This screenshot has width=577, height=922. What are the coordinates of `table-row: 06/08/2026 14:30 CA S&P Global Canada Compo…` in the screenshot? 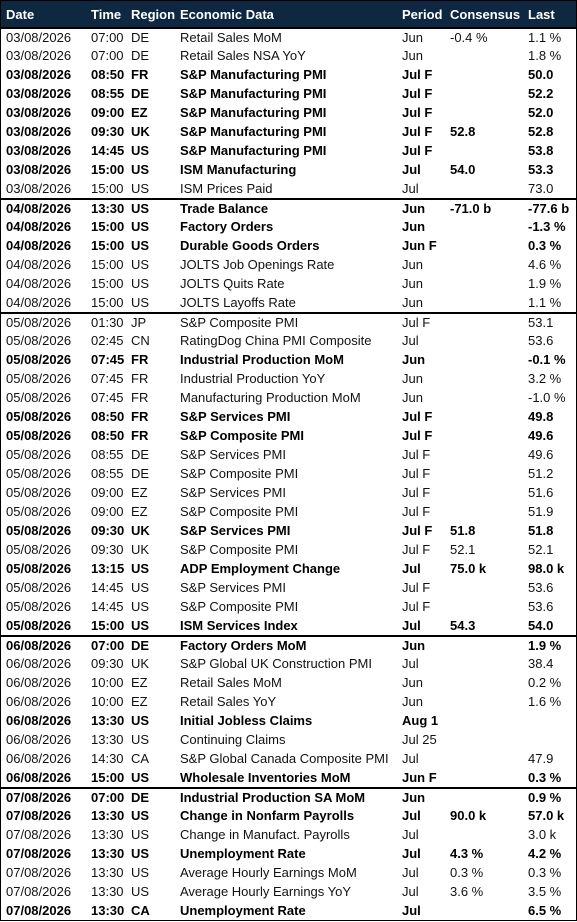 It's located at (288, 758).